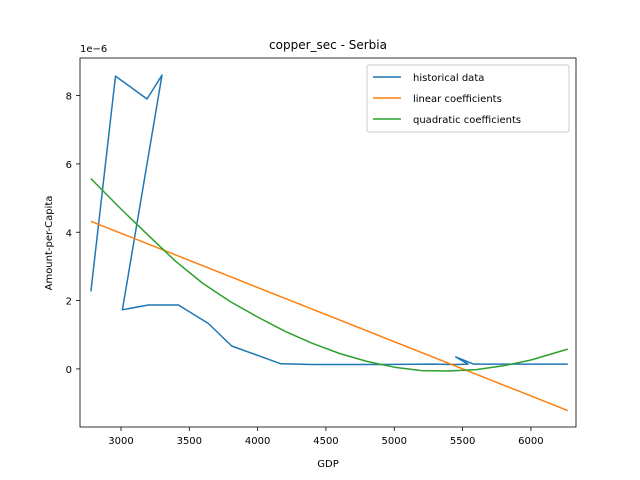 This screenshot has height=480, width=640. What do you see at coordinates (69, 97) in the screenshot?
I see `y-tick-label: 8` at bounding box center [69, 97].